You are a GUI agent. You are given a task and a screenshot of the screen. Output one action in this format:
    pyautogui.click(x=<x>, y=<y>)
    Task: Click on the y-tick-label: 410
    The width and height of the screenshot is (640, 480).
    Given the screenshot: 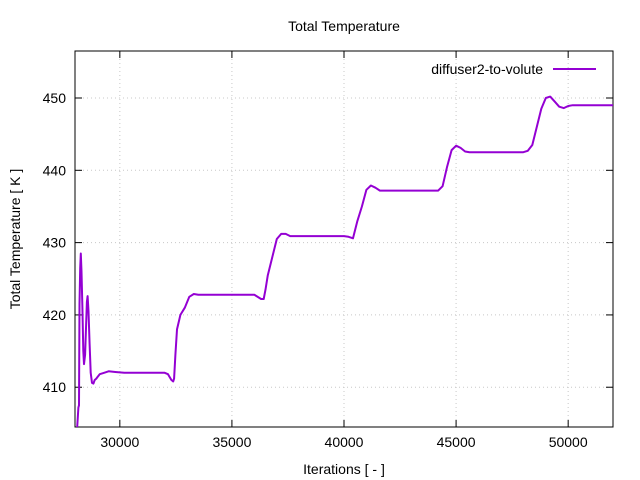 What is the action you would take?
    pyautogui.click(x=55, y=387)
    